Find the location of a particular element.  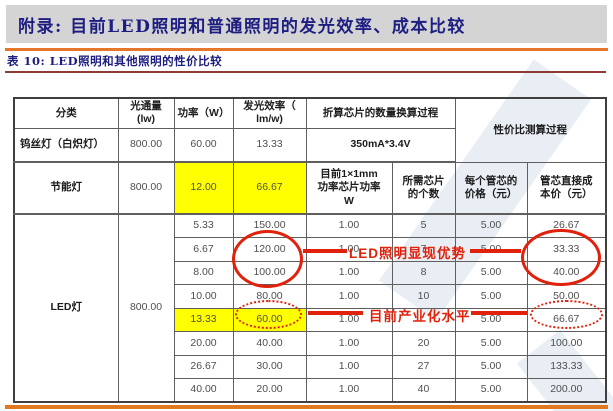

led-row-8: 40.00 20.00 1.00 40 5.00 200.00 is located at coordinates (310, 390).